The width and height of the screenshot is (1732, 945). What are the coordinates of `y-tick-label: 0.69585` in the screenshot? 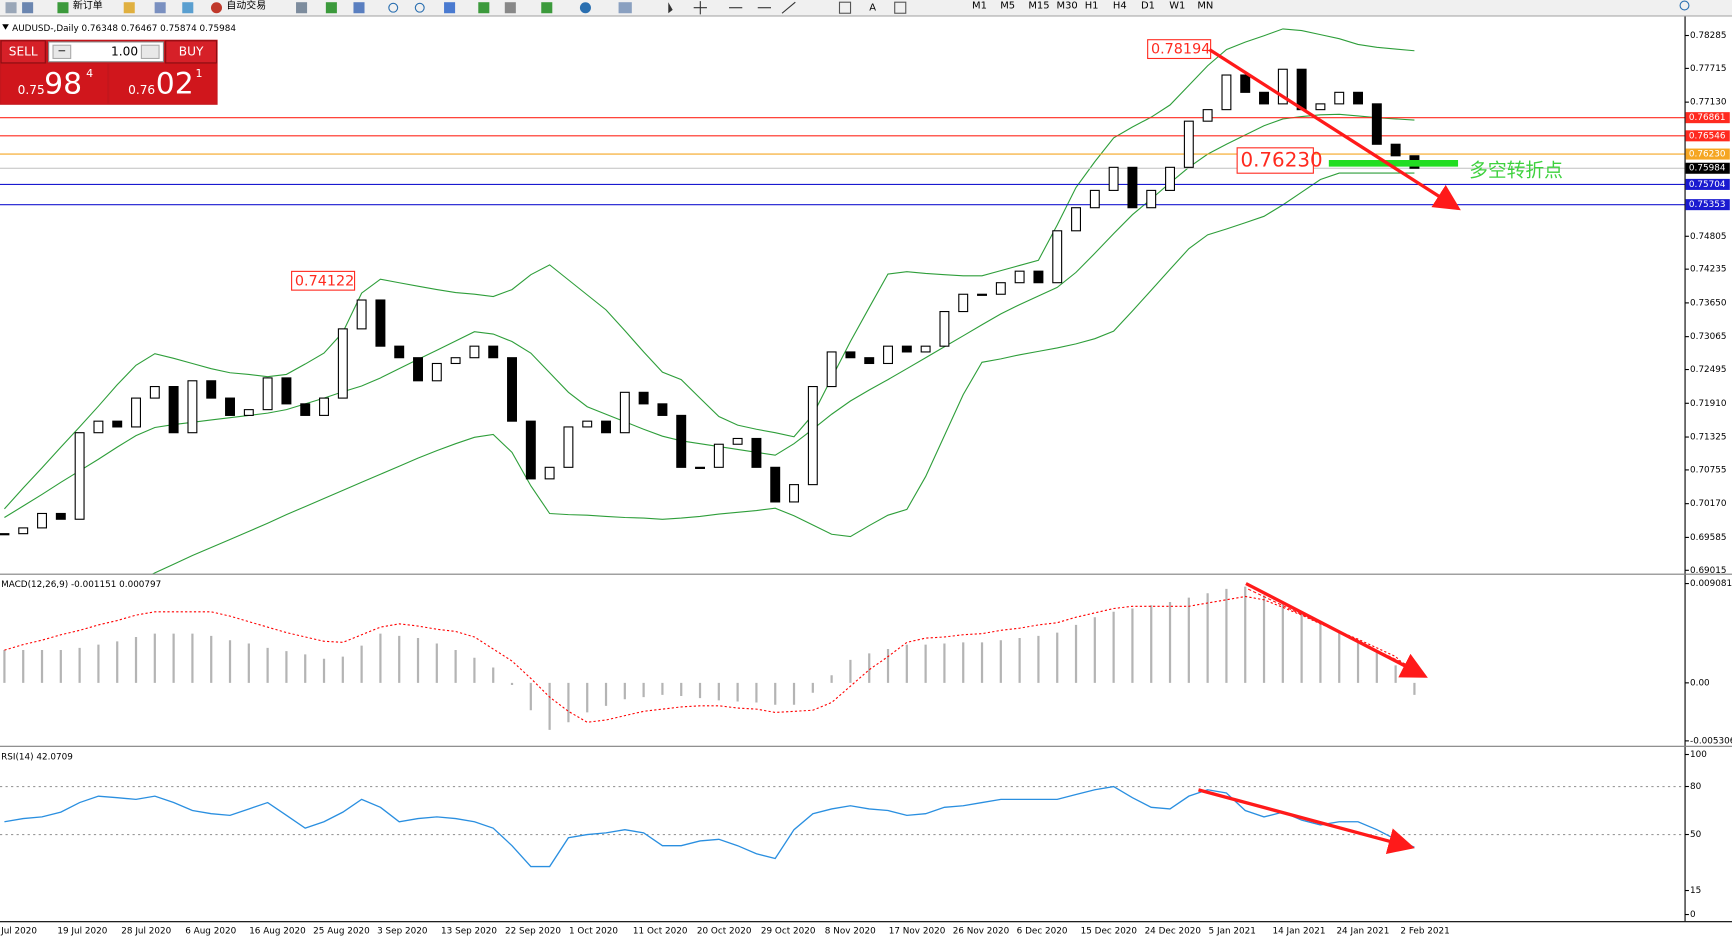 It's located at (1708, 538).